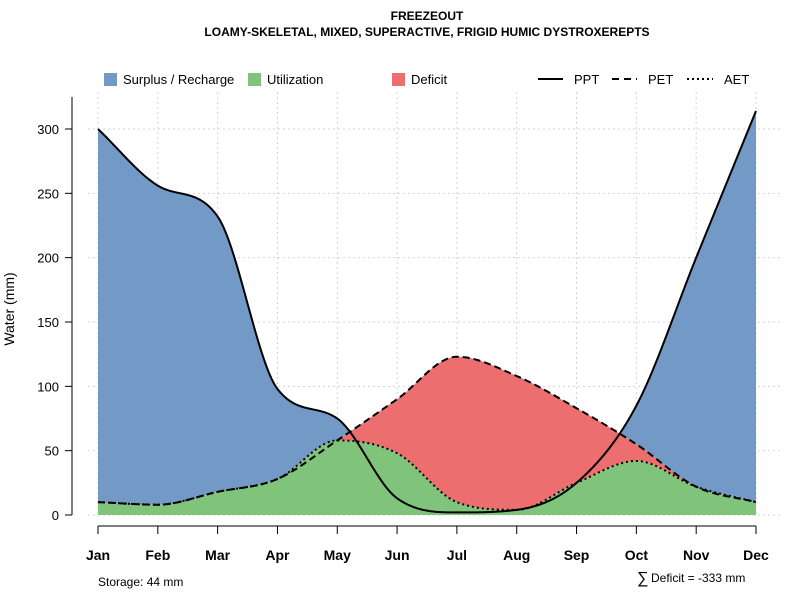  Describe the element at coordinates (48, 386) in the screenshot. I see `y-tick-label: 100` at that location.